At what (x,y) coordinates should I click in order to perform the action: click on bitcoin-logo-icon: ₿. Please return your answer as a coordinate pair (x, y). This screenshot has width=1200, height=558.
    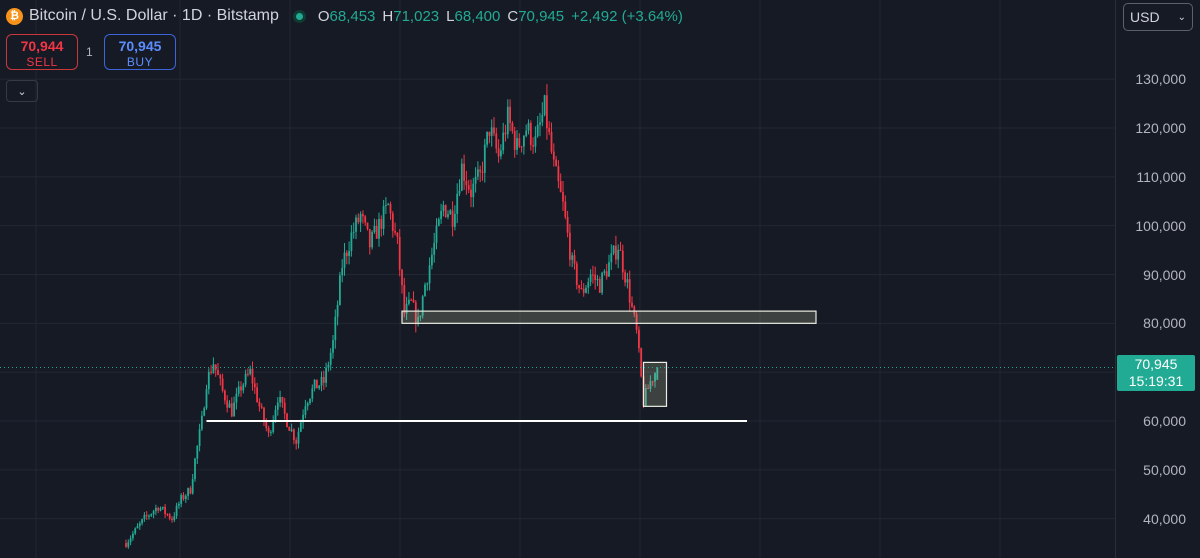
    Looking at the image, I should click on (14, 16).